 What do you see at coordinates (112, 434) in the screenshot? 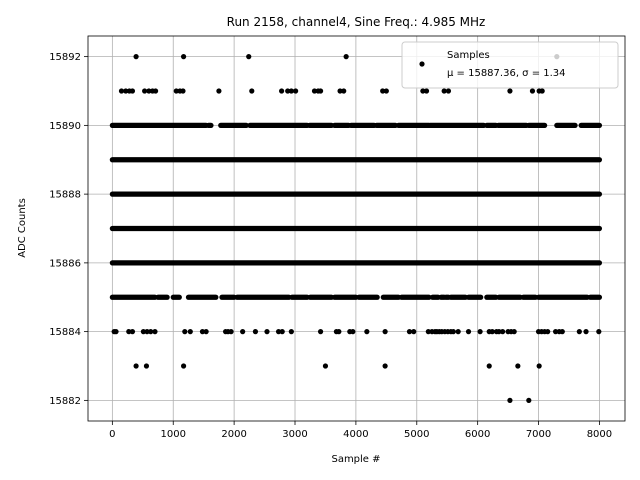
I see `x-tick-label: 0` at bounding box center [112, 434].